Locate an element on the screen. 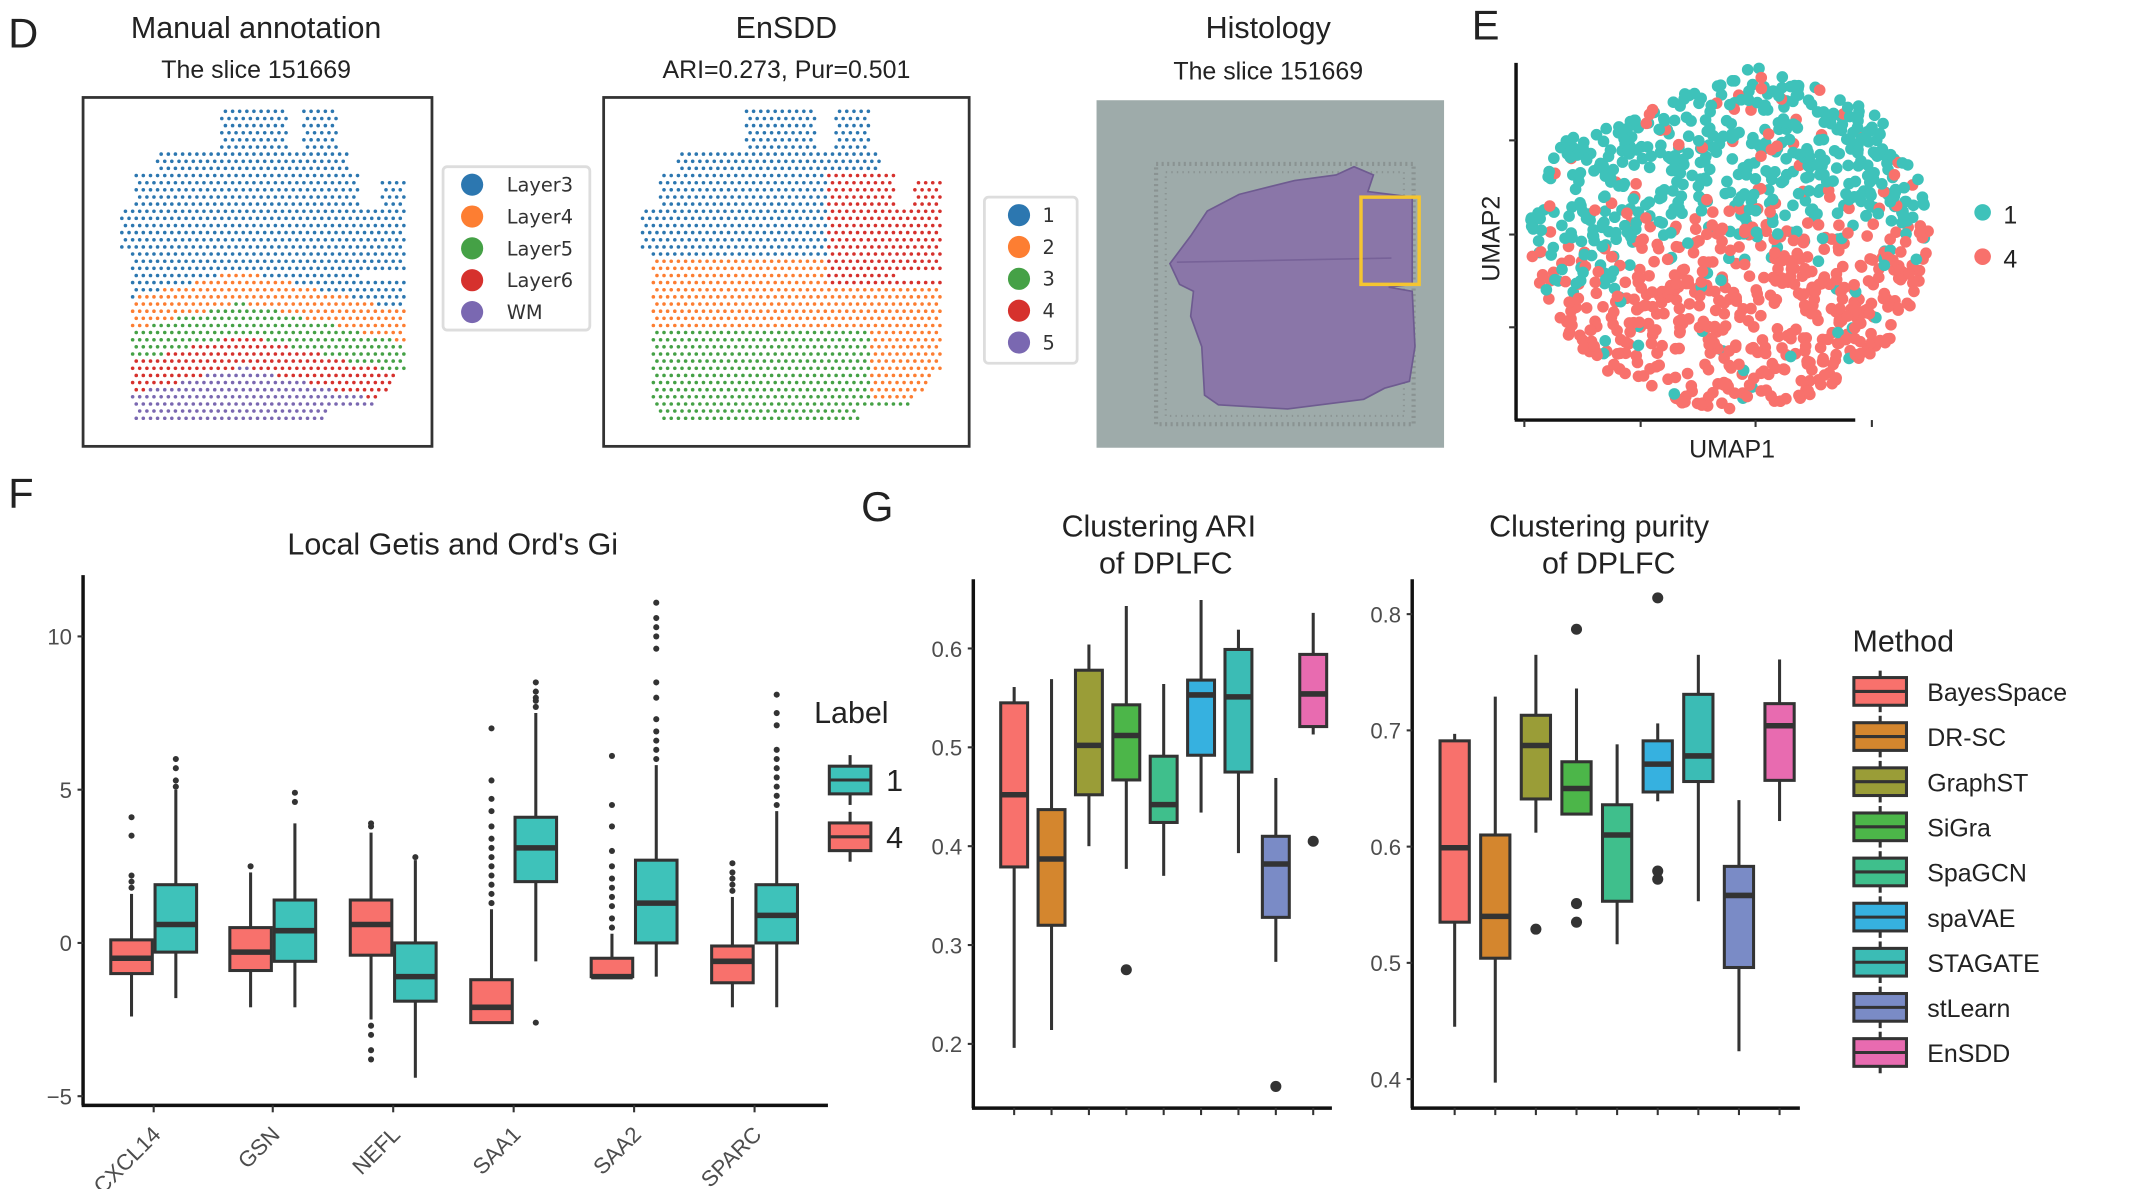 This screenshot has height=1189, width=2146. legend-label-layer6: Layer6 is located at coordinates (540, 280).